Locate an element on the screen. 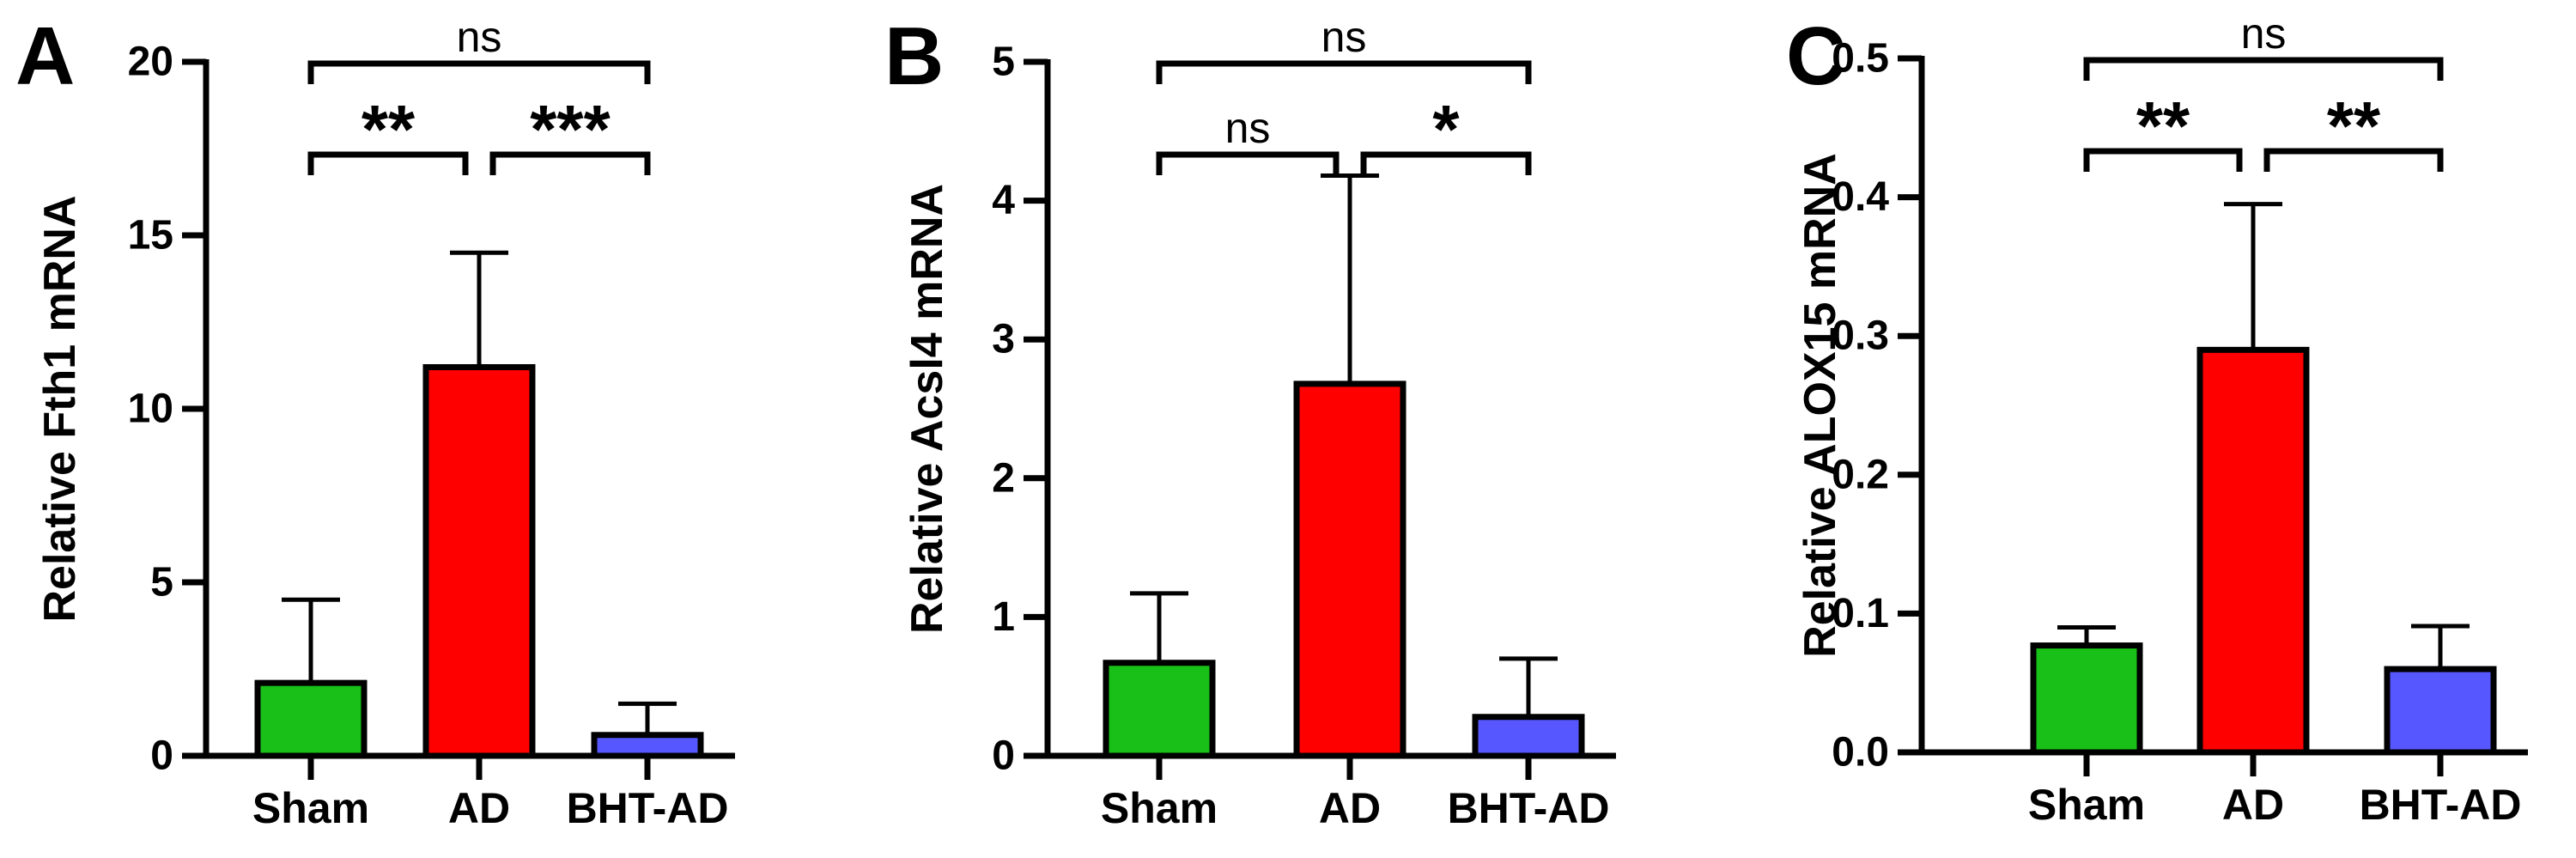  panel-letter: A is located at coordinates (45, 56).